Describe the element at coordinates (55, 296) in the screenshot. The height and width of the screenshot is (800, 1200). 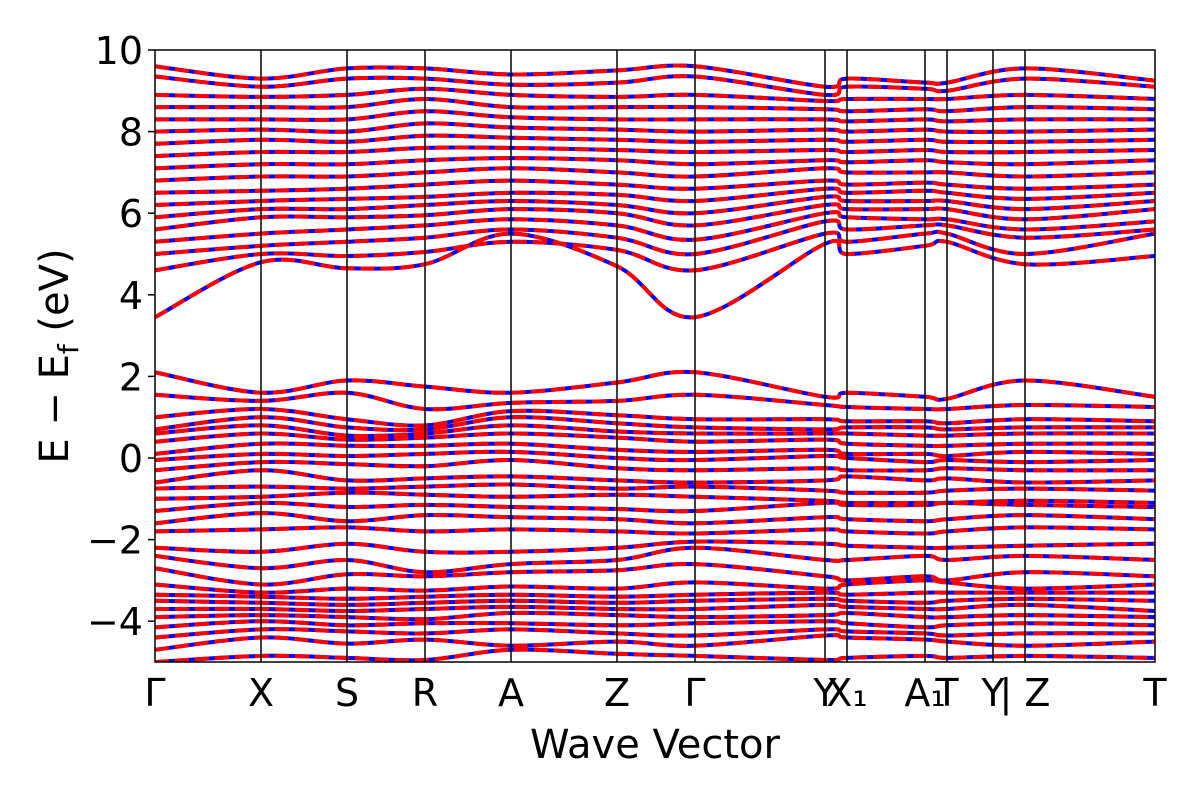
I see `y-axis-label-unit: (eV)` at that location.